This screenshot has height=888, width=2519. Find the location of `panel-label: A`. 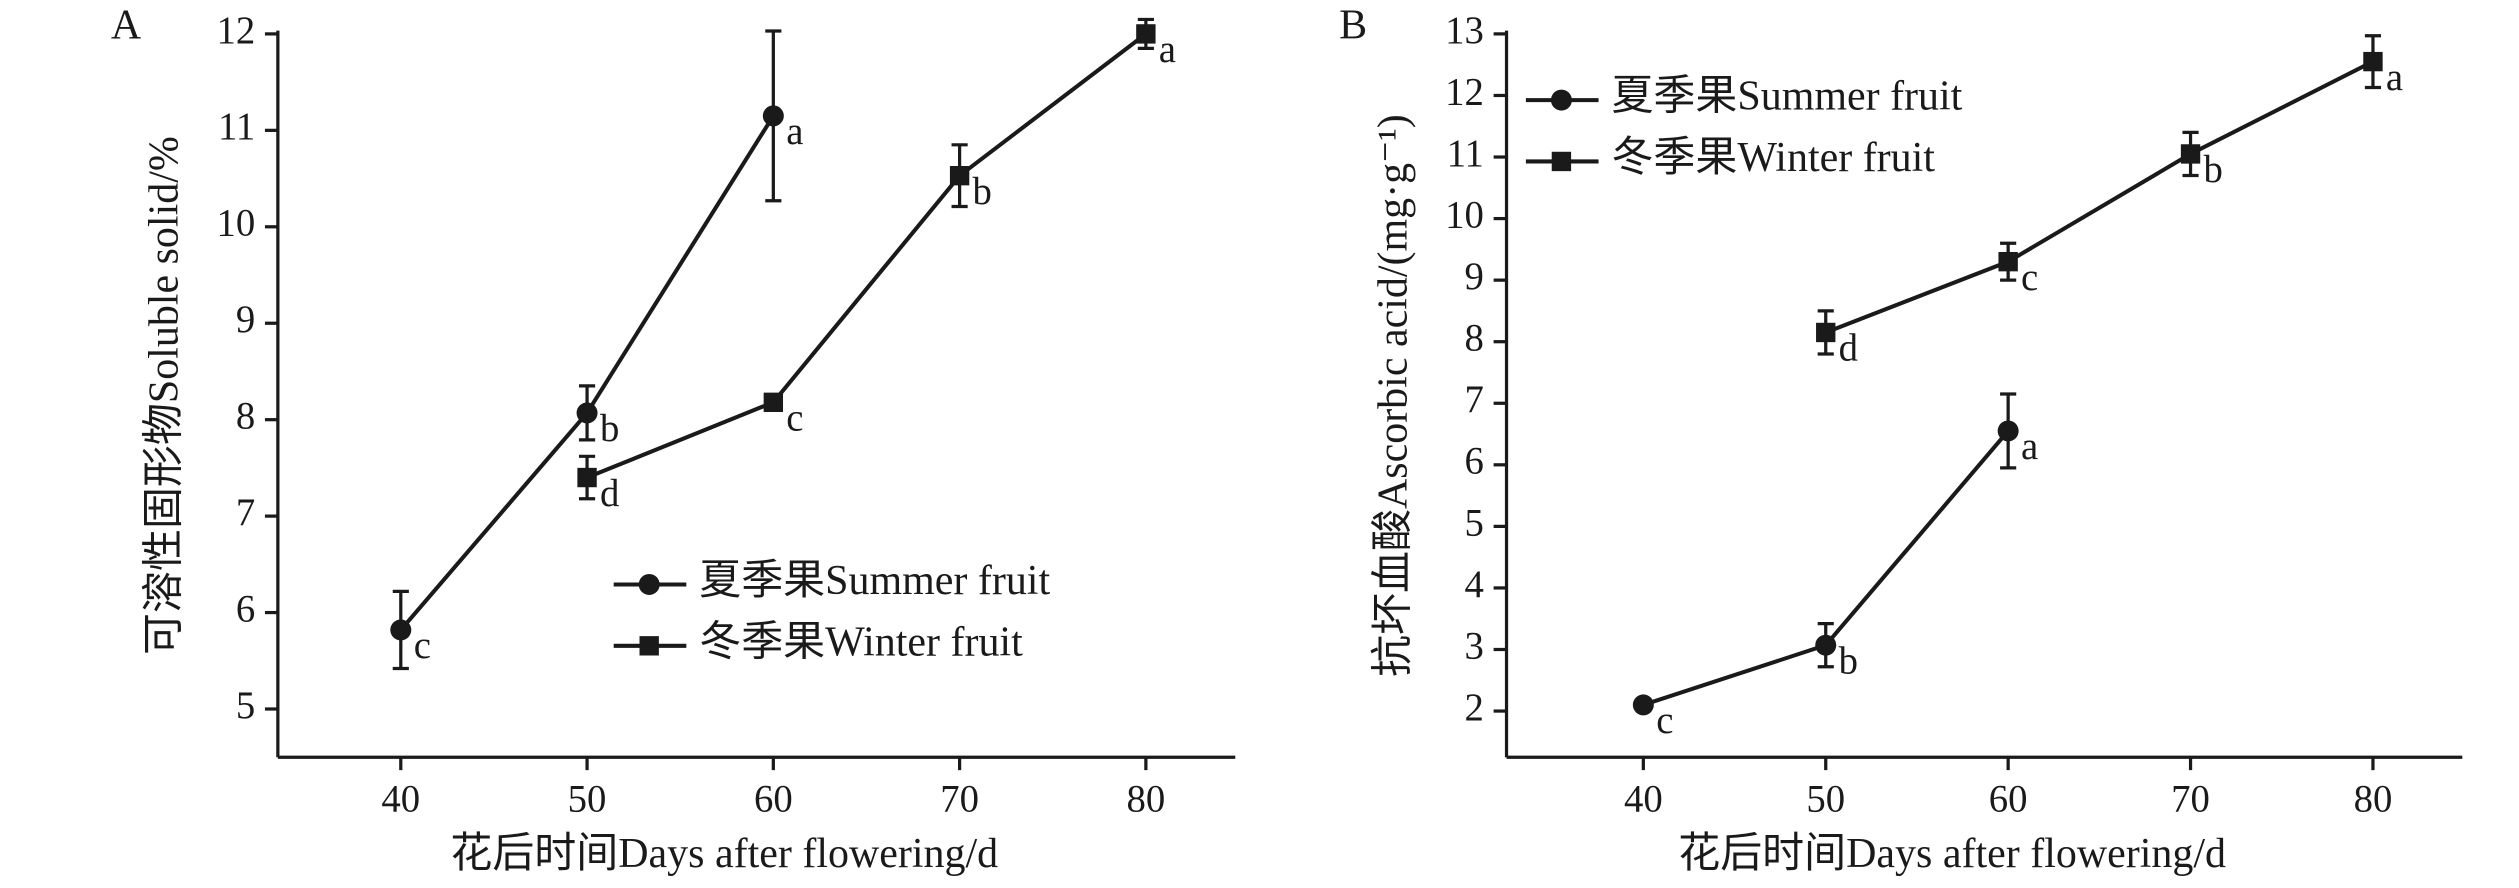

panel-label: A is located at coordinates (126, 26).